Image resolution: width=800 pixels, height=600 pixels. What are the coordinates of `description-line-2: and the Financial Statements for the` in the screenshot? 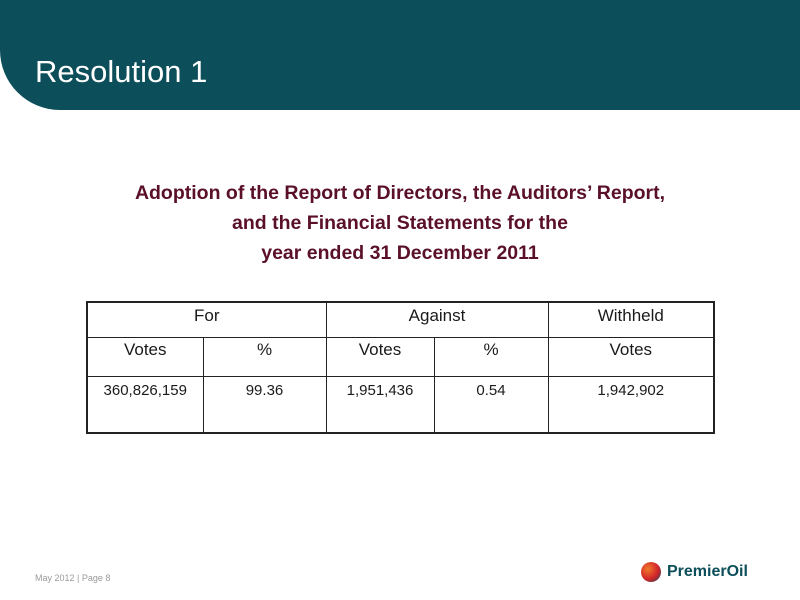 It's located at (400, 223).